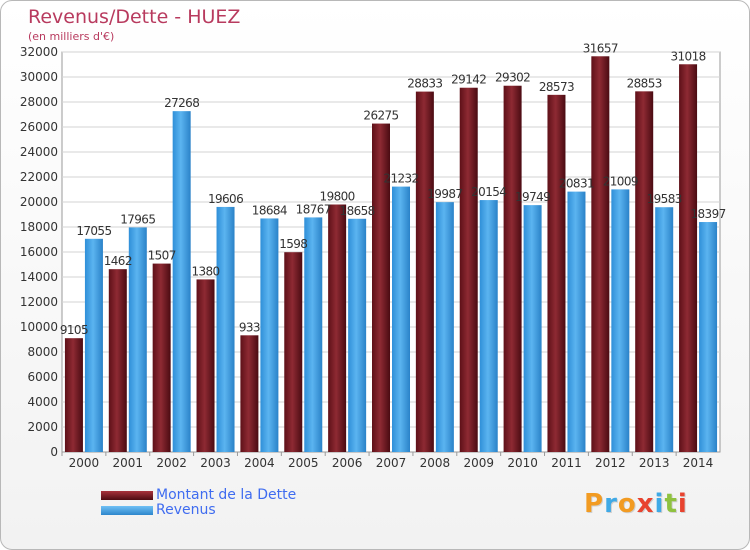 The image size is (750, 550). What do you see at coordinates (671, 504) in the screenshot?
I see `logo-letter: t` at bounding box center [671, 504].